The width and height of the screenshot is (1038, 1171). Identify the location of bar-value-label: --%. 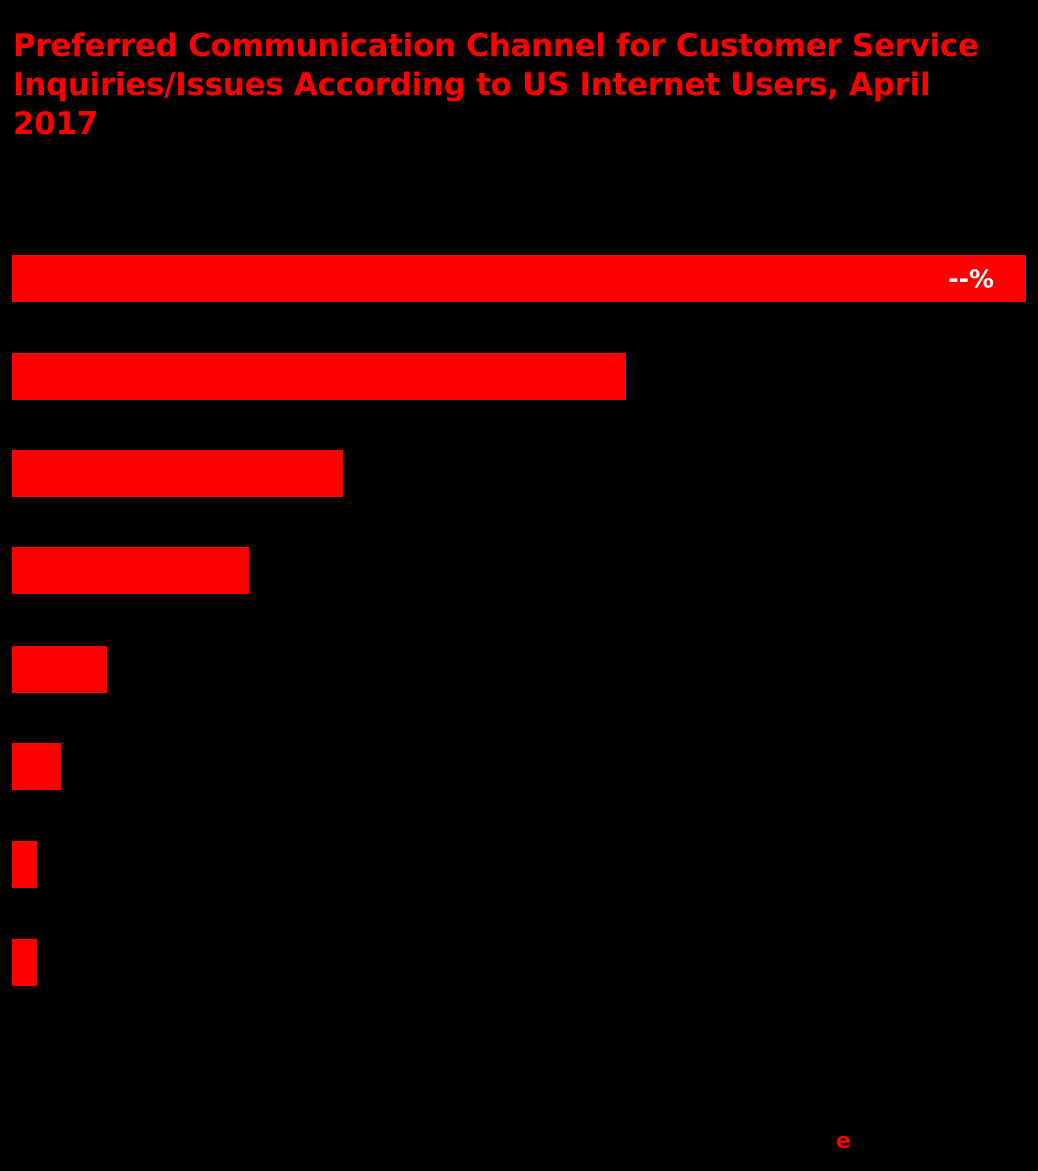
(971, 278).